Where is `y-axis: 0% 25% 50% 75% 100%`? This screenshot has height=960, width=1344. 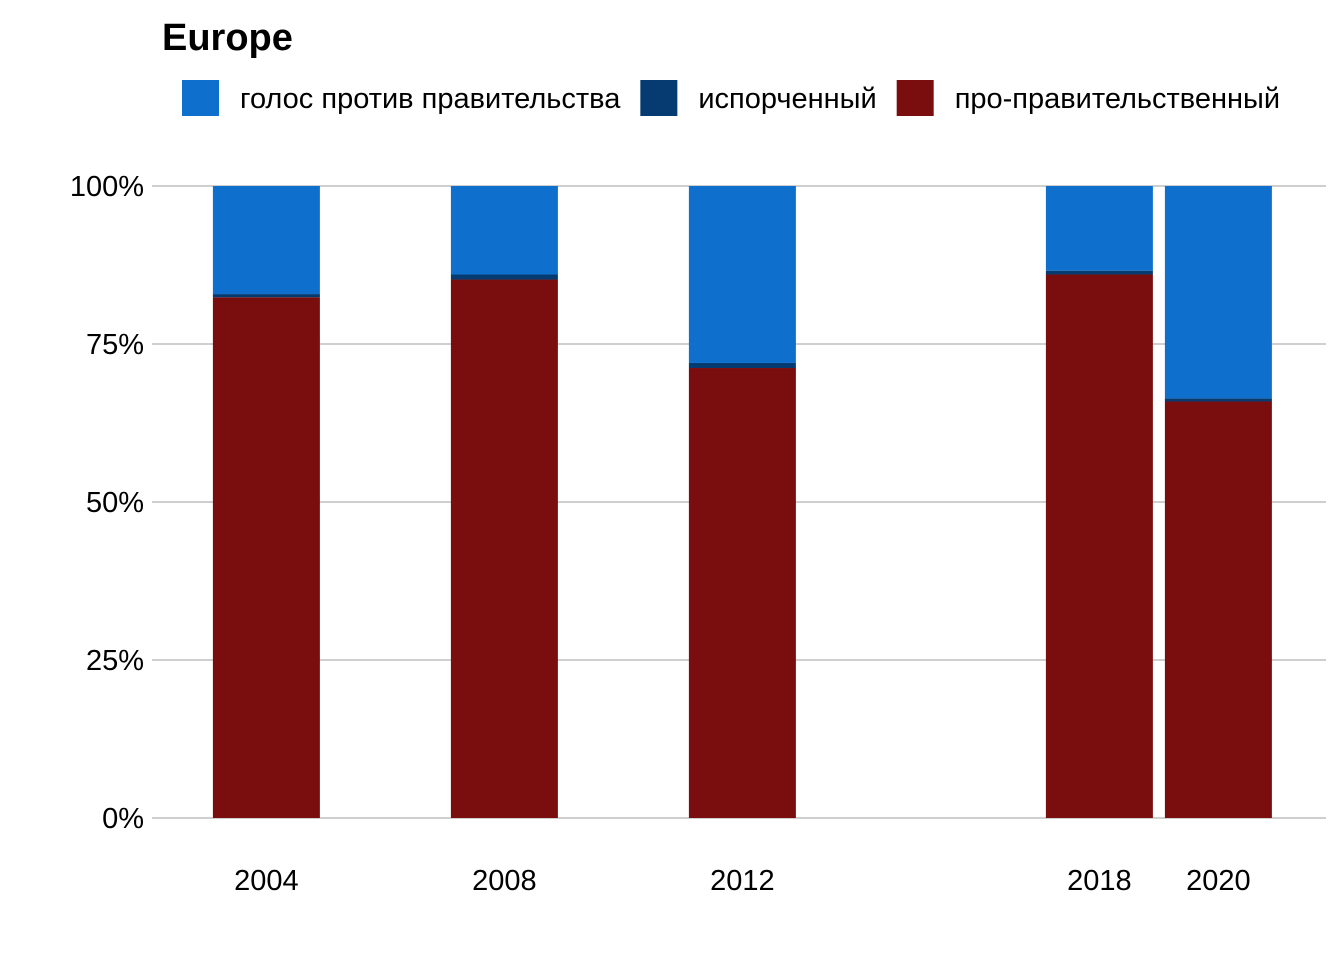 y-axis: 0% 25% 50% 75% 100% is located at coordinates (107, 503).